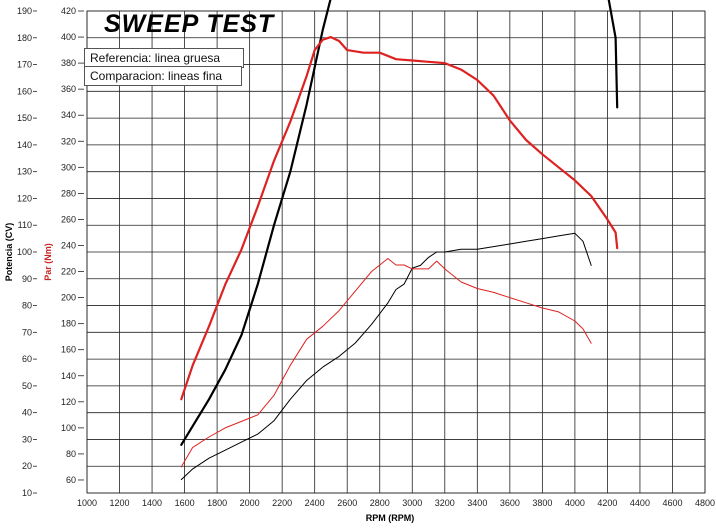 Image resolution: width=716 pixels, height=532 pixels. Describe the element at coordinates (68, 402) in the screenshot. I see `torque-tick-label: 120` at that location.